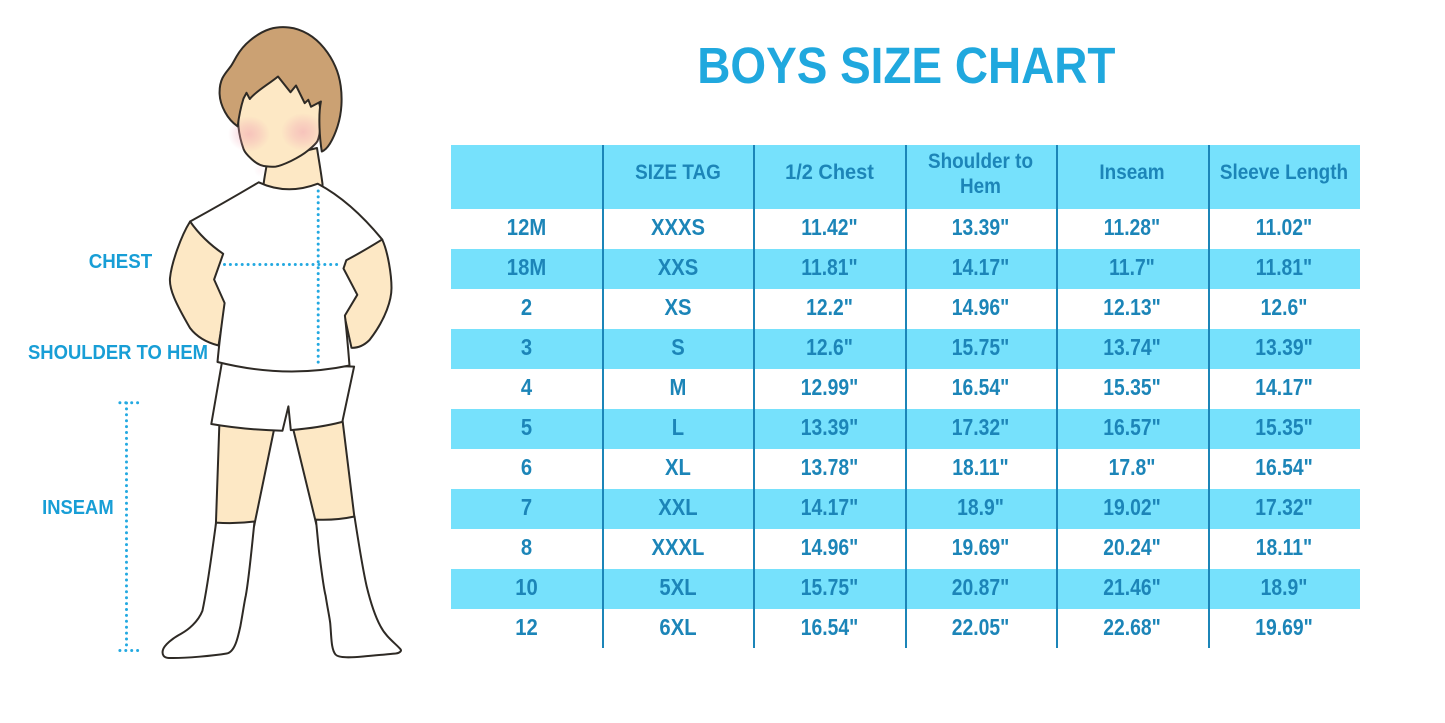  I want to click on svg-text: SHOULDER TO HEM, so click(118, 353).